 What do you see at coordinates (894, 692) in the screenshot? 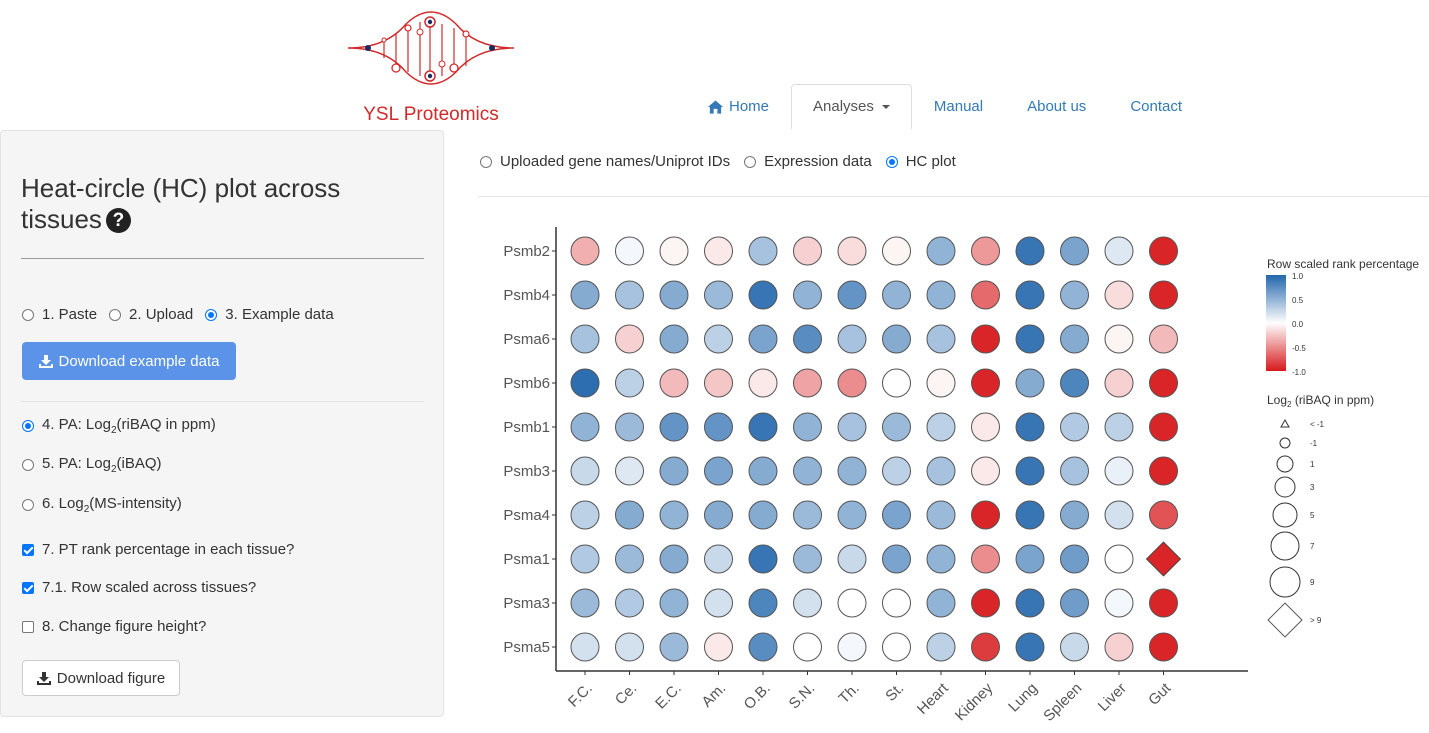
I see `x-tick-label: St.` at bounding box center [894, 692].